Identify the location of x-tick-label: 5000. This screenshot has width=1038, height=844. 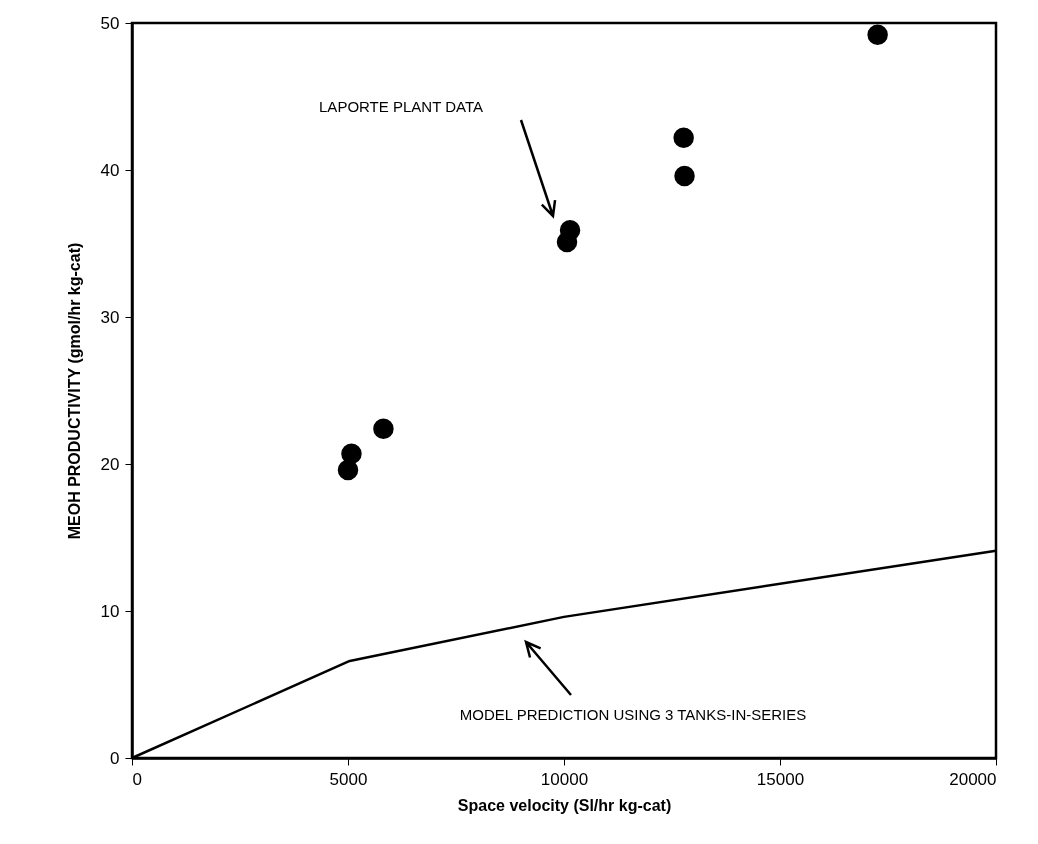
(348, 779).